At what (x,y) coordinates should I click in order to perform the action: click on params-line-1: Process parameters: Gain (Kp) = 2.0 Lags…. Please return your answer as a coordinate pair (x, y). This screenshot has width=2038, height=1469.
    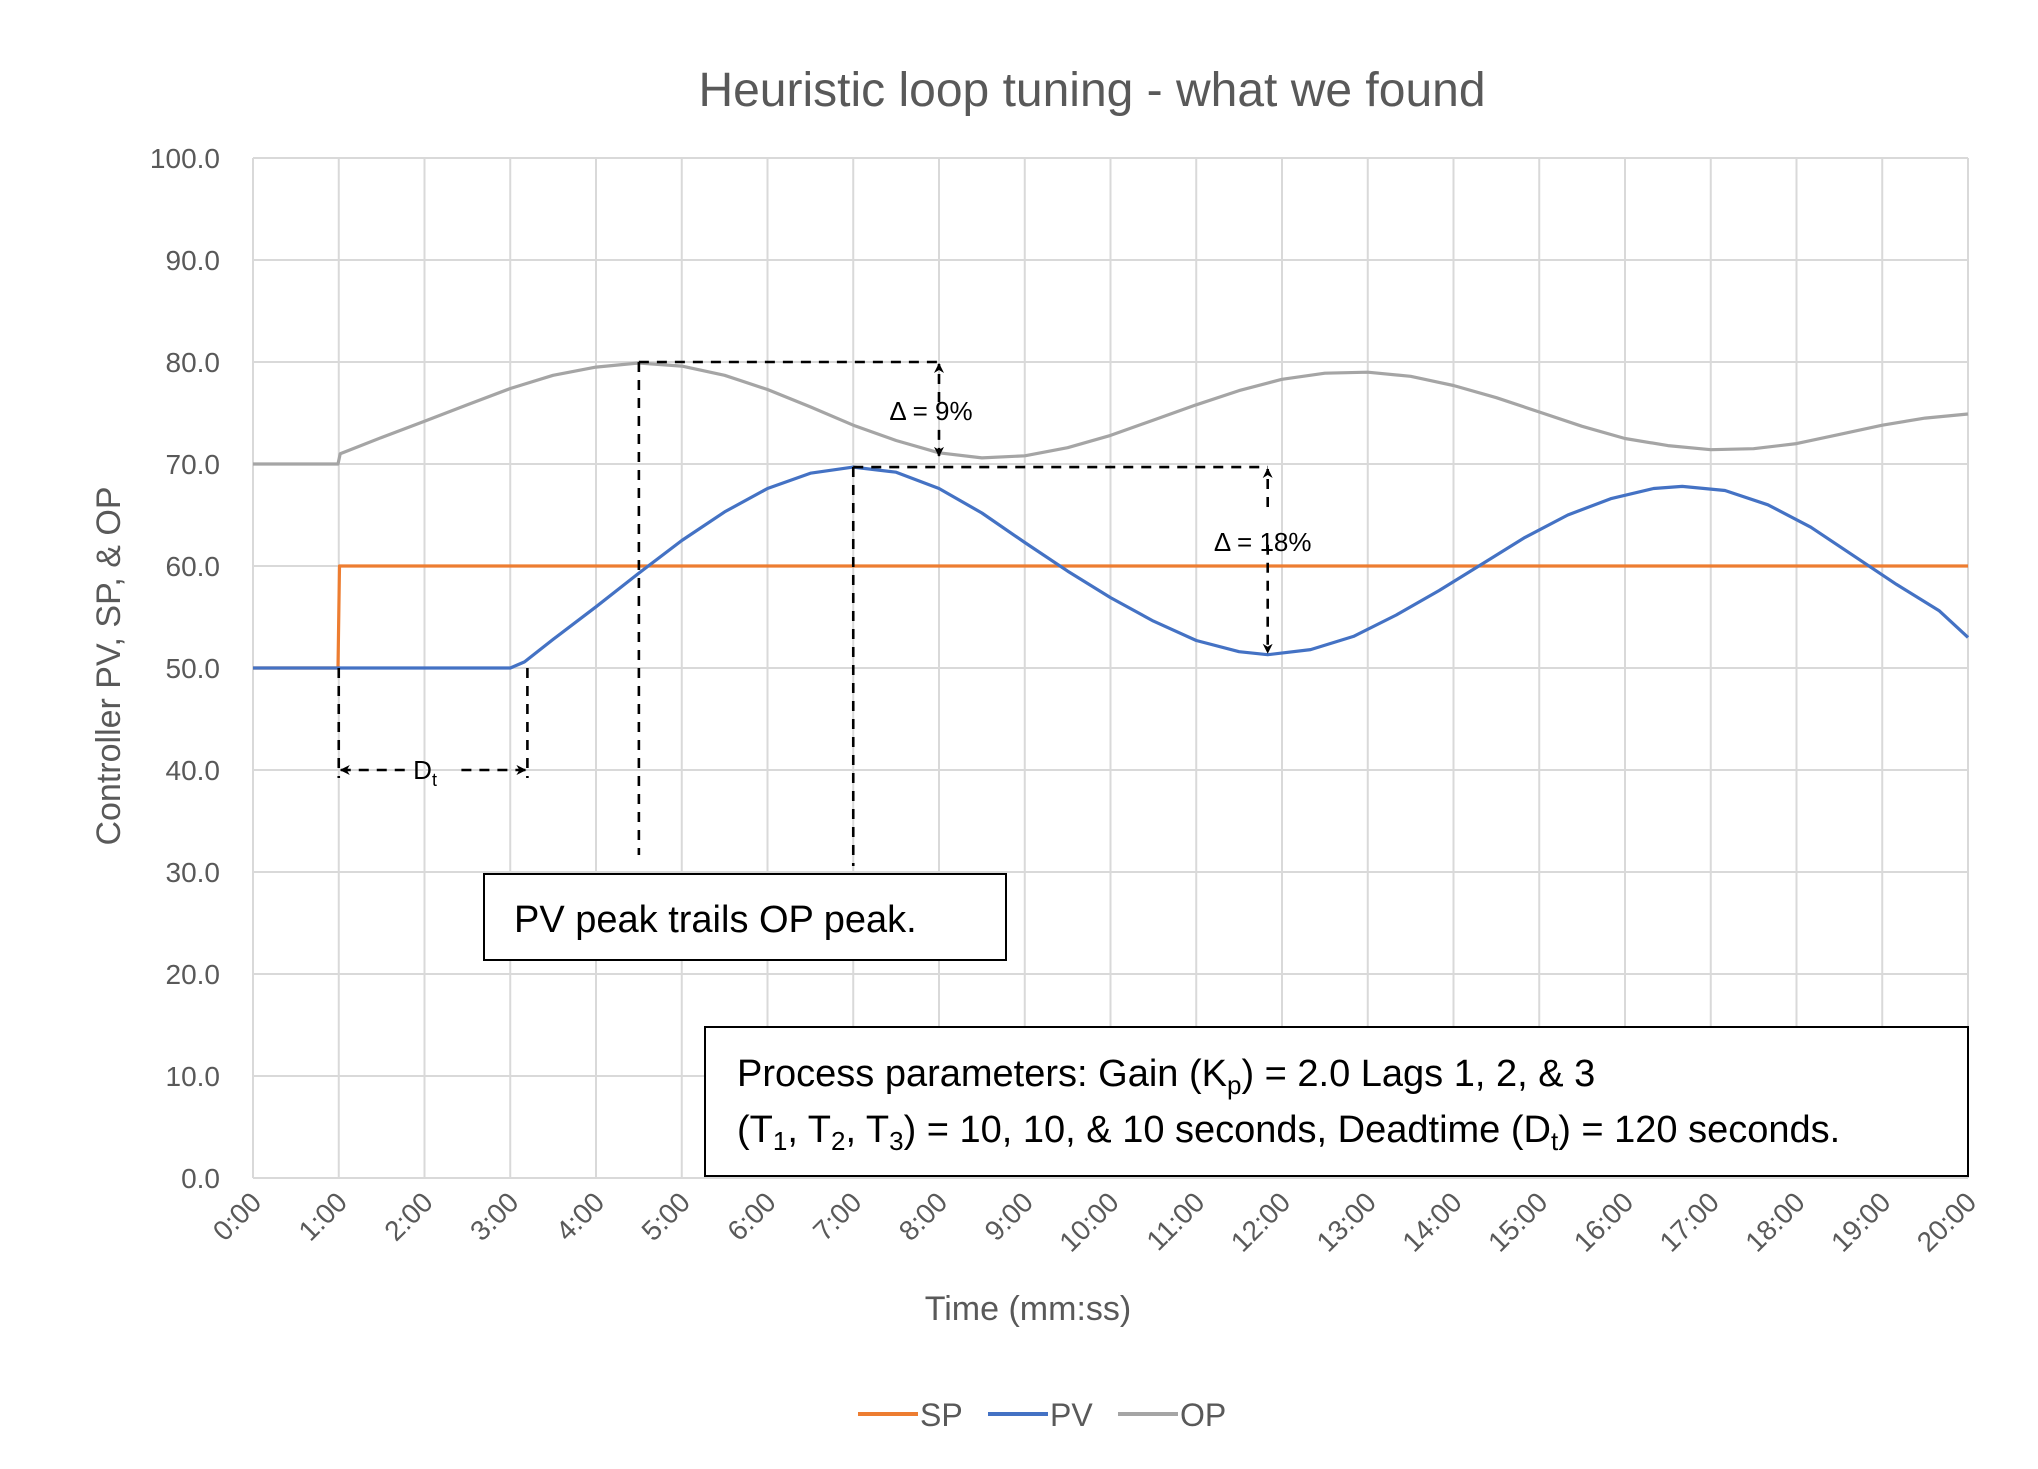
    Looking at the image, I should click on (1166, 1076).